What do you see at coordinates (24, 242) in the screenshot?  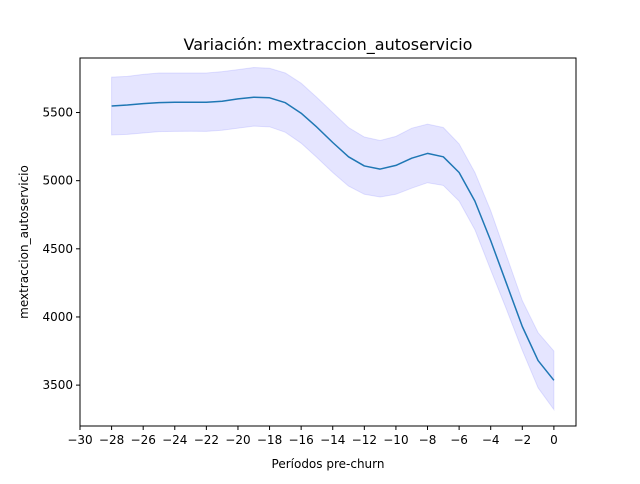 I see `y-axis-label: mextraccion_autoservicio` at bounding box center [24, 242].